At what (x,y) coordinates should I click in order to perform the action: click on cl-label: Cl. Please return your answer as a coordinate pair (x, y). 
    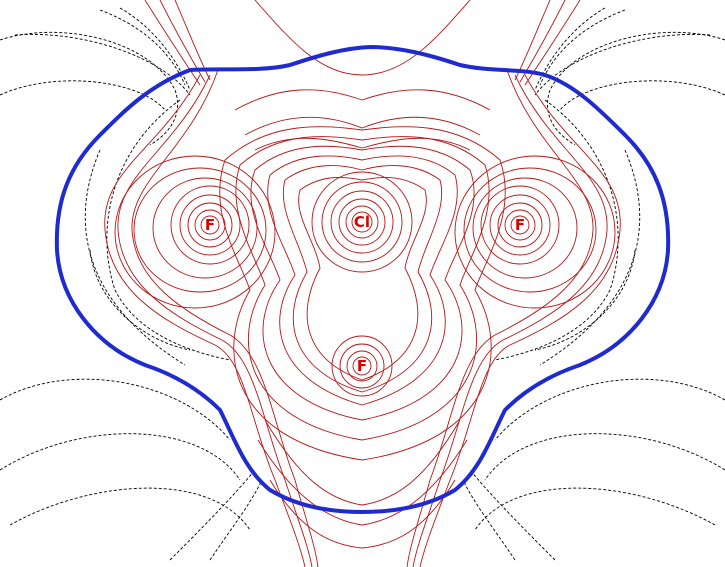
    Looking at the image, I should click on (362, 222).